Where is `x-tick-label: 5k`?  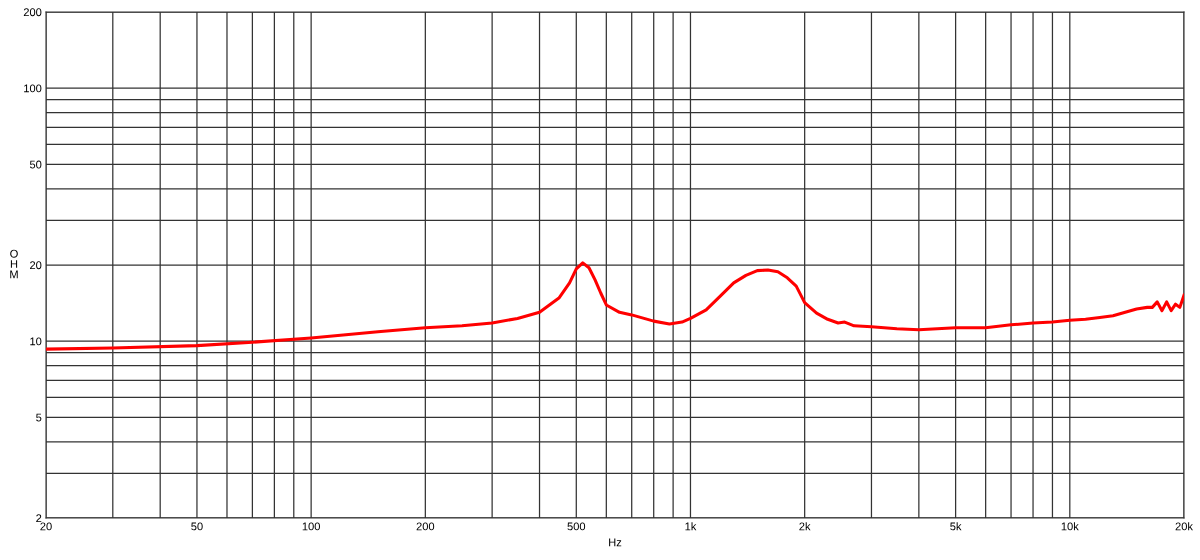 x-tick-label: 5k is located at coordinates (956, 526).